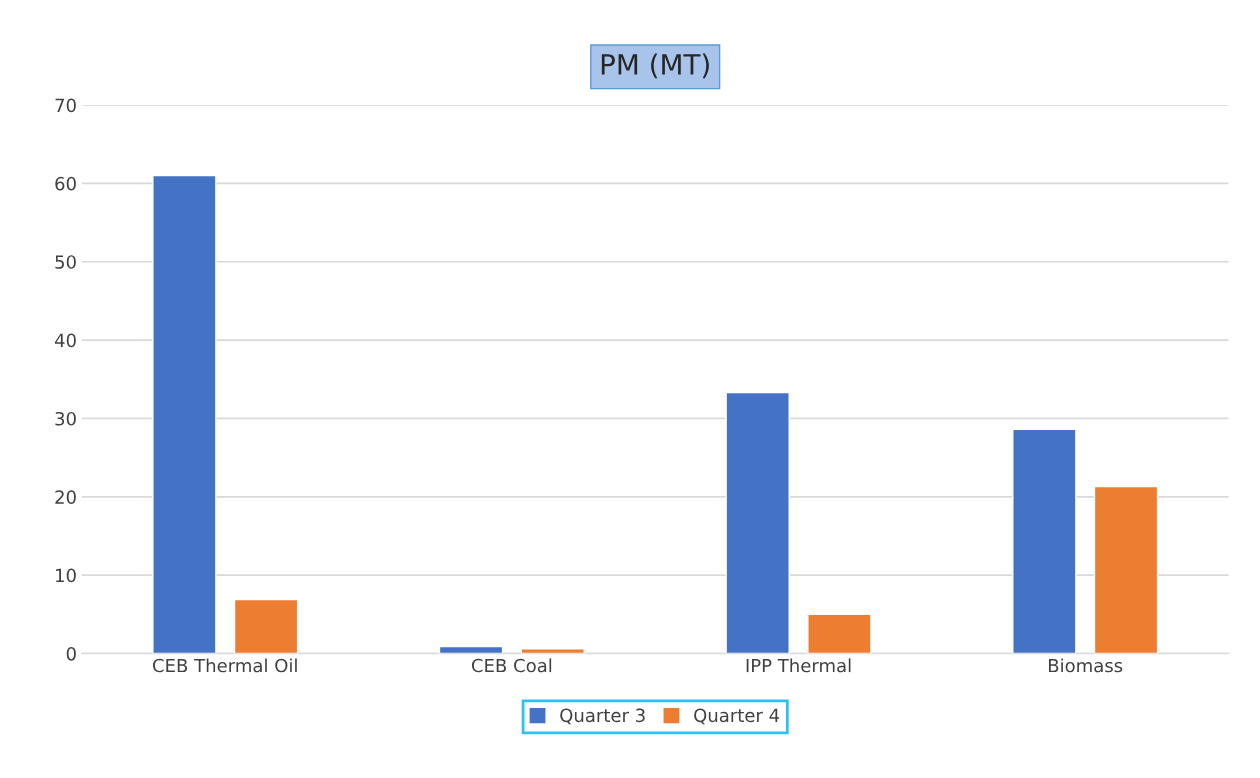 This screenshot has width=1260, height=778. What do you see at coordinates (737, 716) in the screenshot?
I see `legend-label: Quarter 4` at bounding box center [737, 716].